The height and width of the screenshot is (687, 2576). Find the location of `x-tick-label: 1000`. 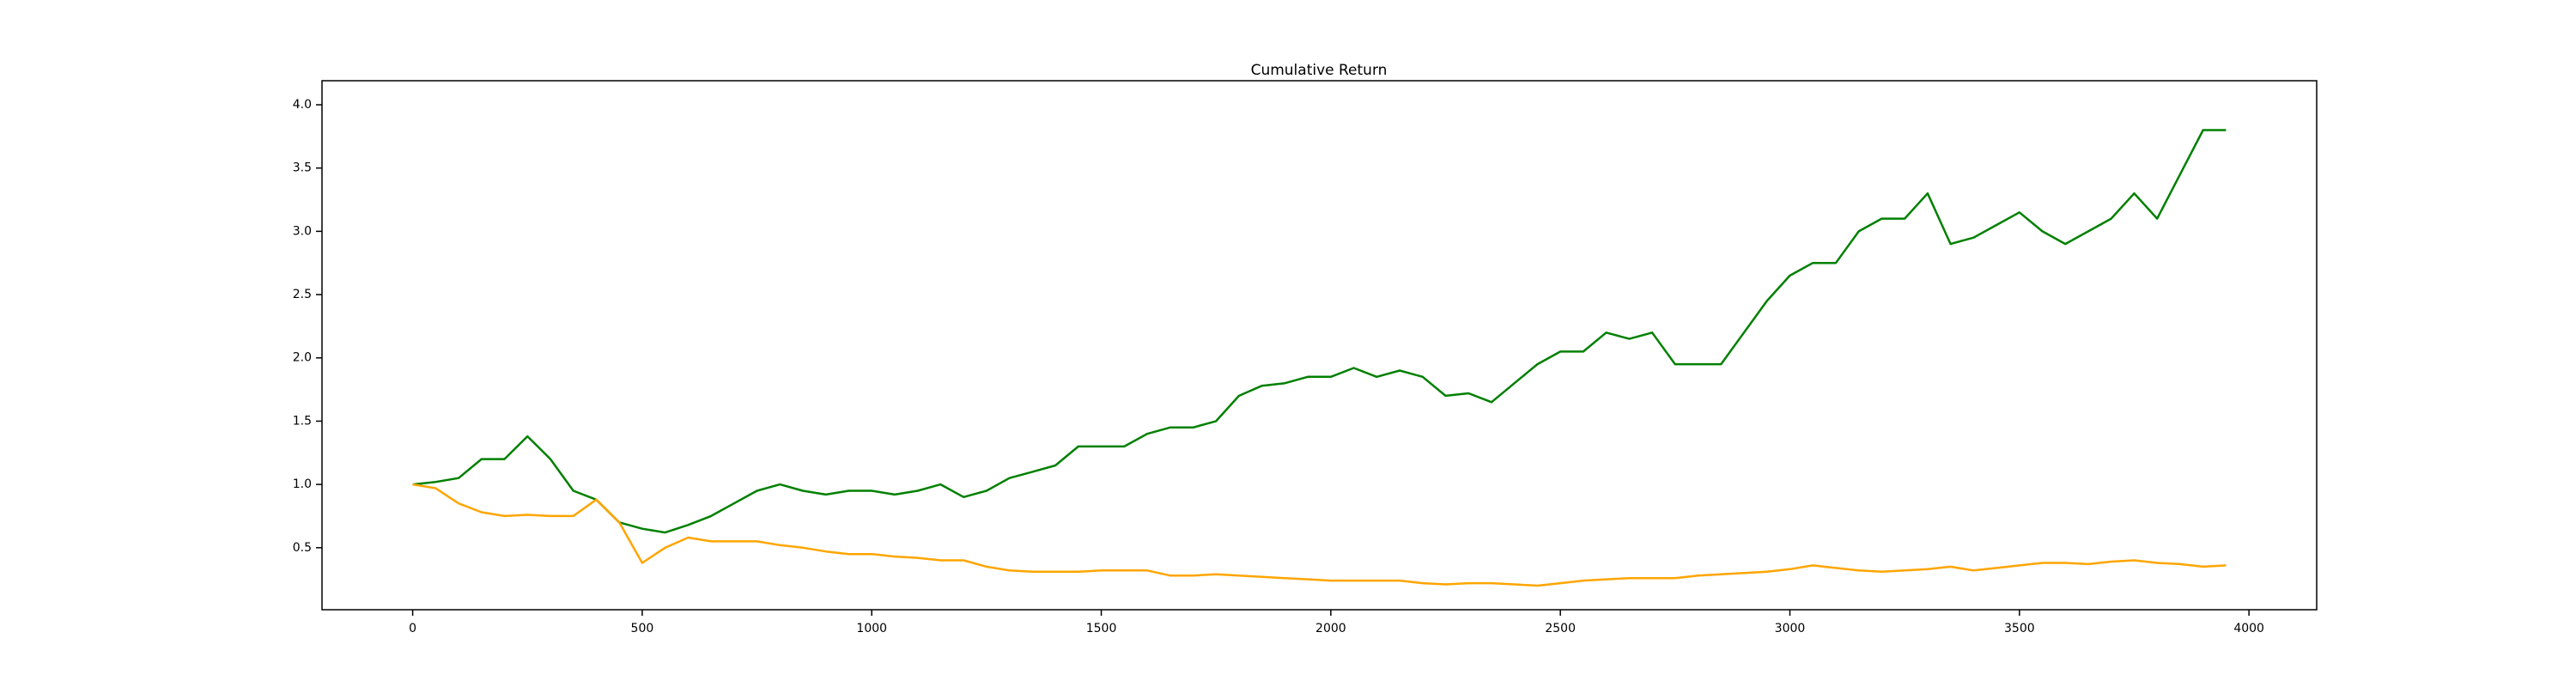

x-tick-label: 1000 is located at coordinates (872, 628).